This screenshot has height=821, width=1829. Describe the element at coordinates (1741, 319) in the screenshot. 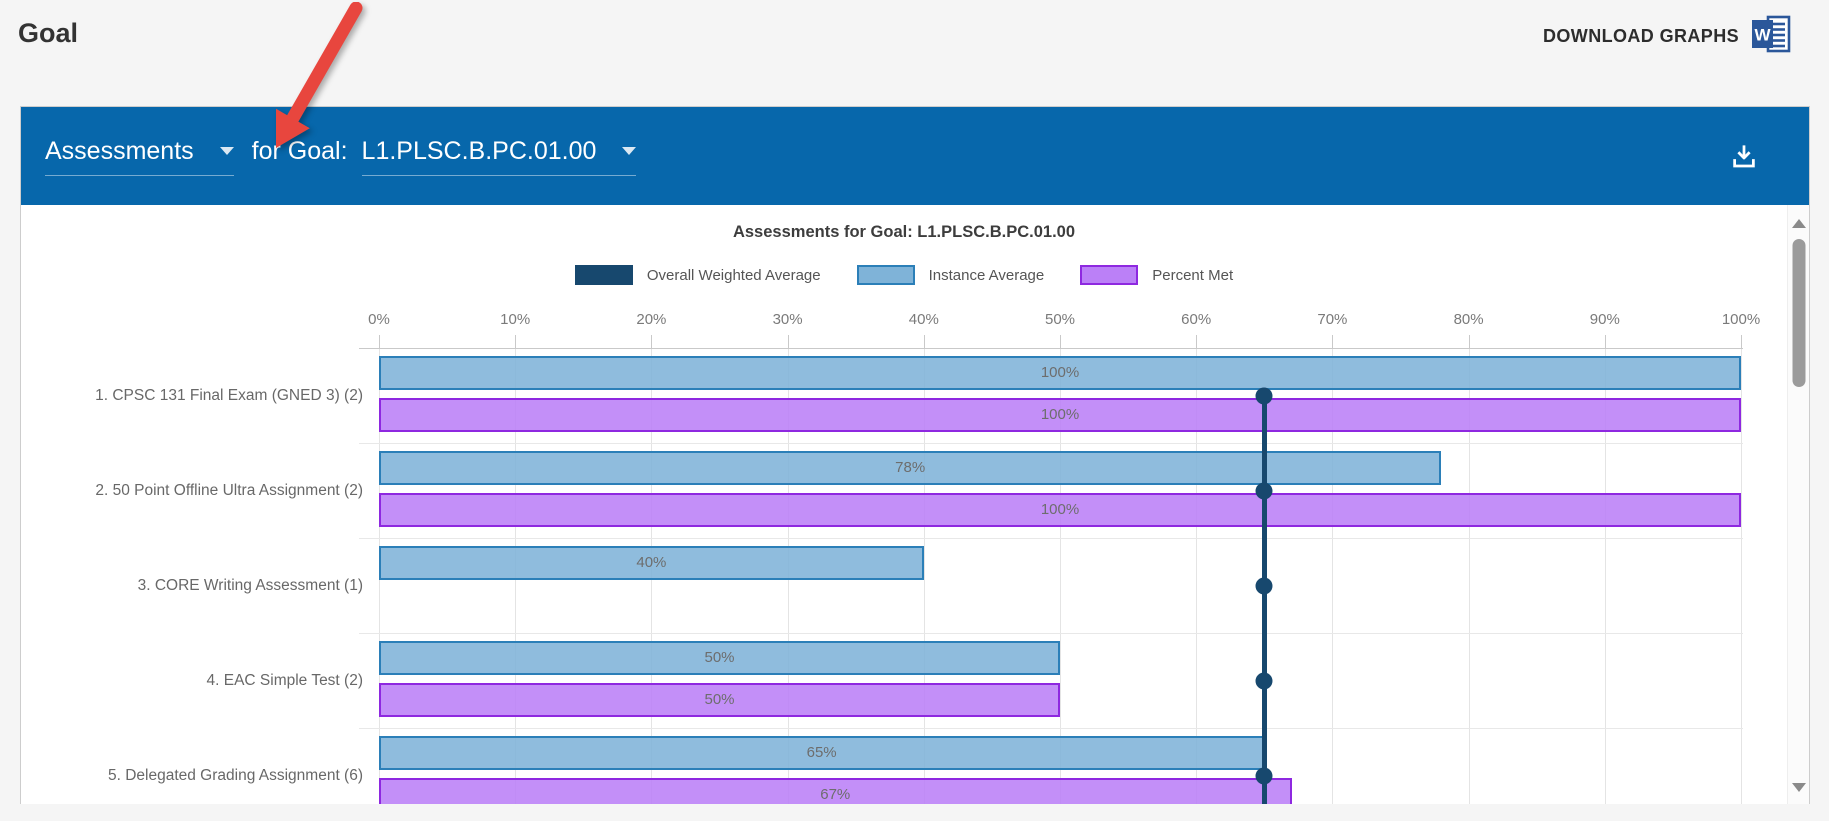

I see `axis-tick-label: 100%` at that location.